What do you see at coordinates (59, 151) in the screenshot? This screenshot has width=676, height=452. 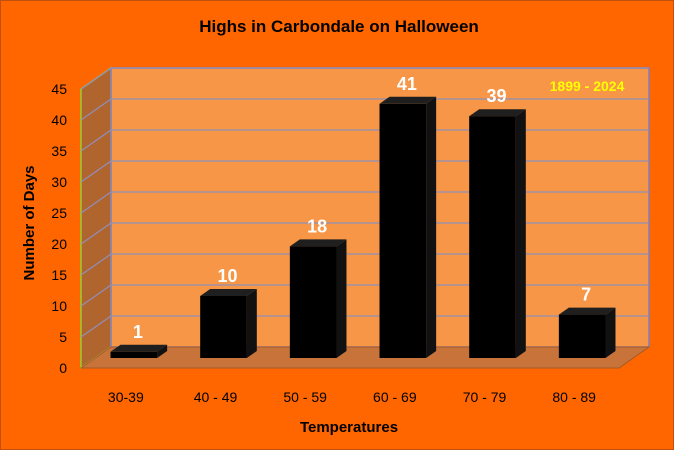 I see `y-tick-label: 35` at bounding box center [59, 151].